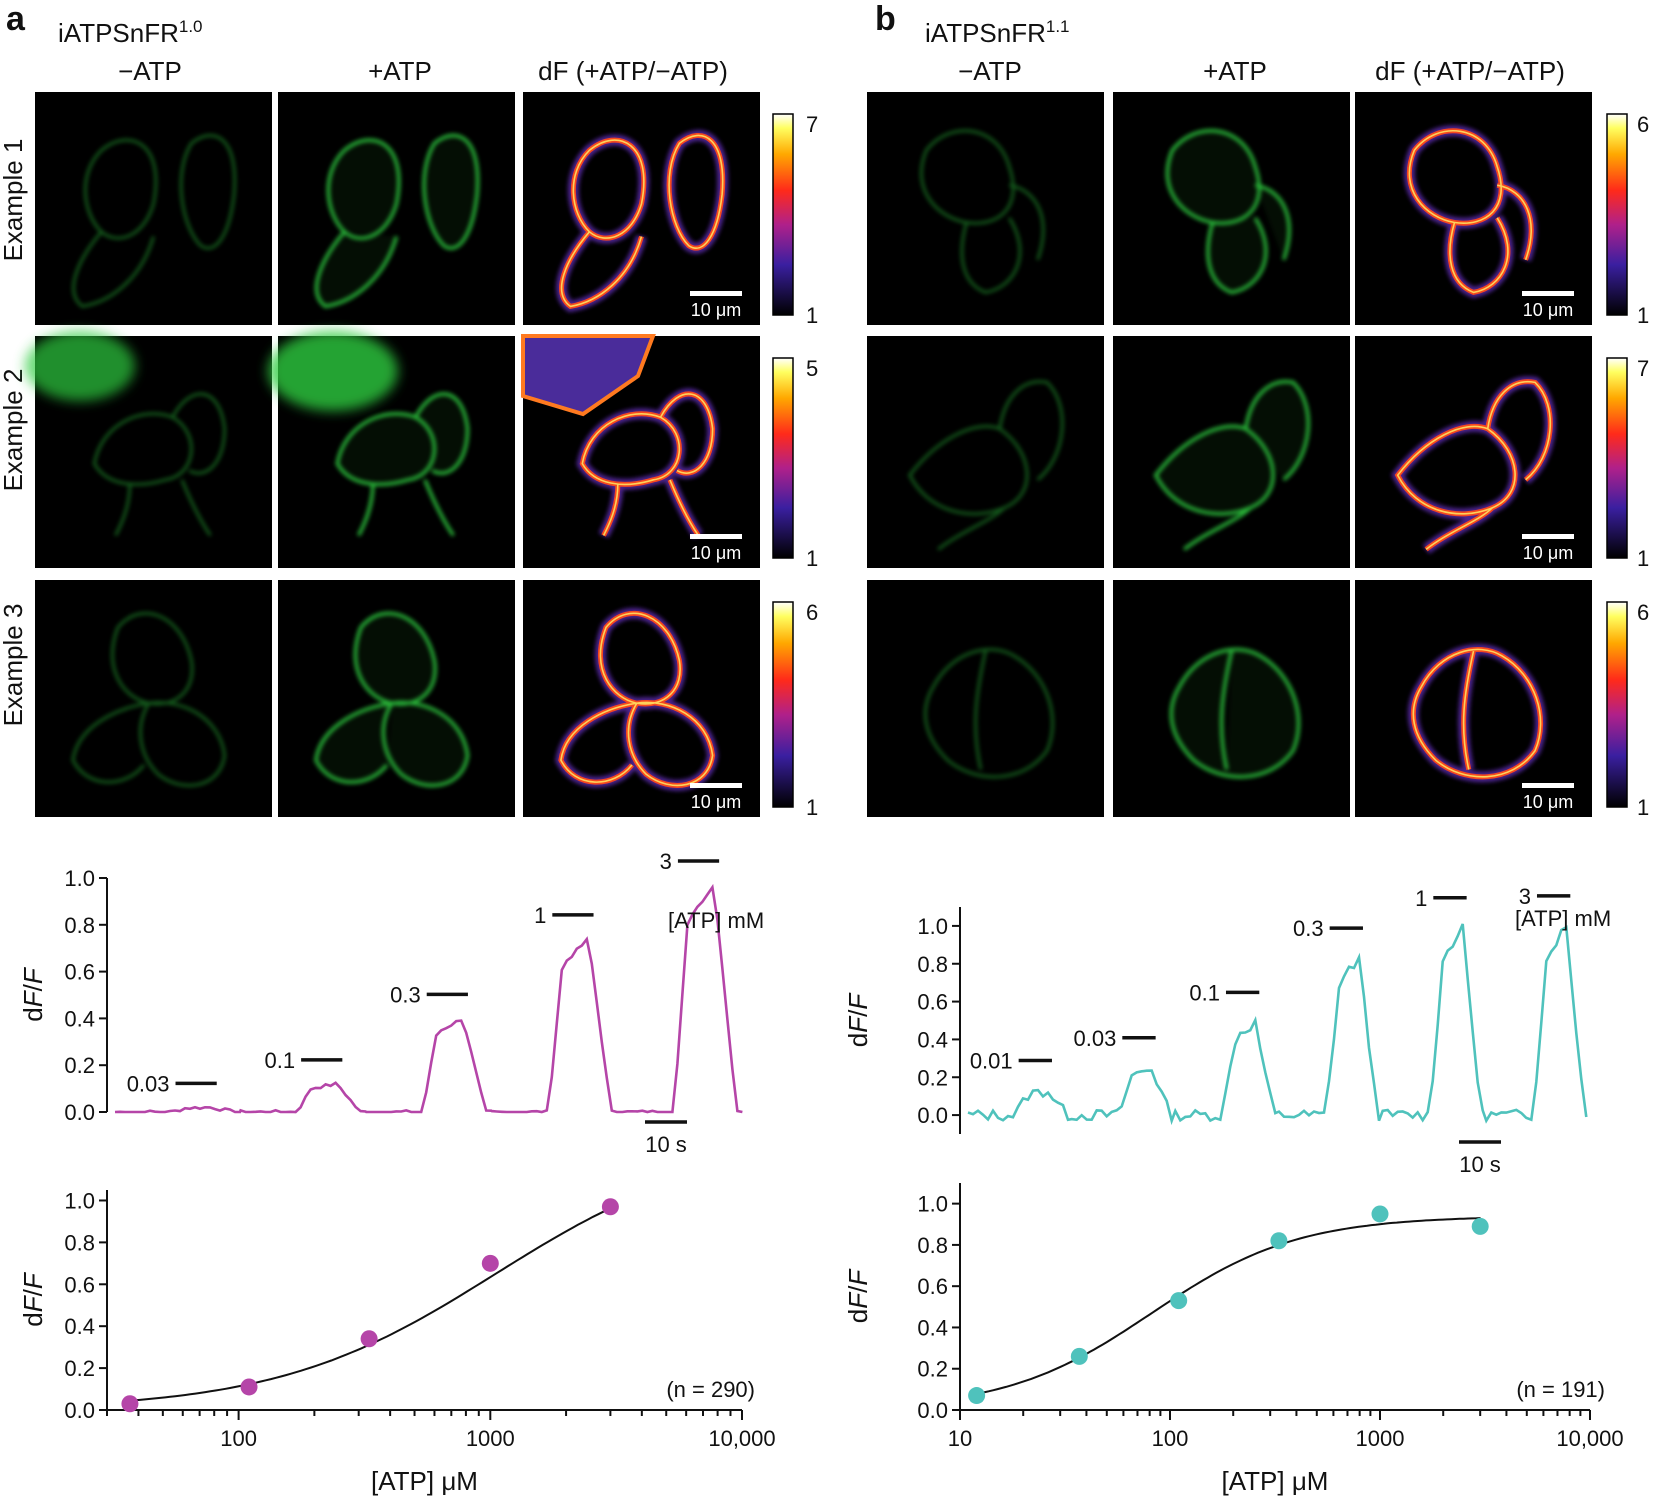 Image resolution: width=1654 pixels, height=1506 pixels. I want to click on x-axis-label: [ATP] μM, so click(1275, 1481).